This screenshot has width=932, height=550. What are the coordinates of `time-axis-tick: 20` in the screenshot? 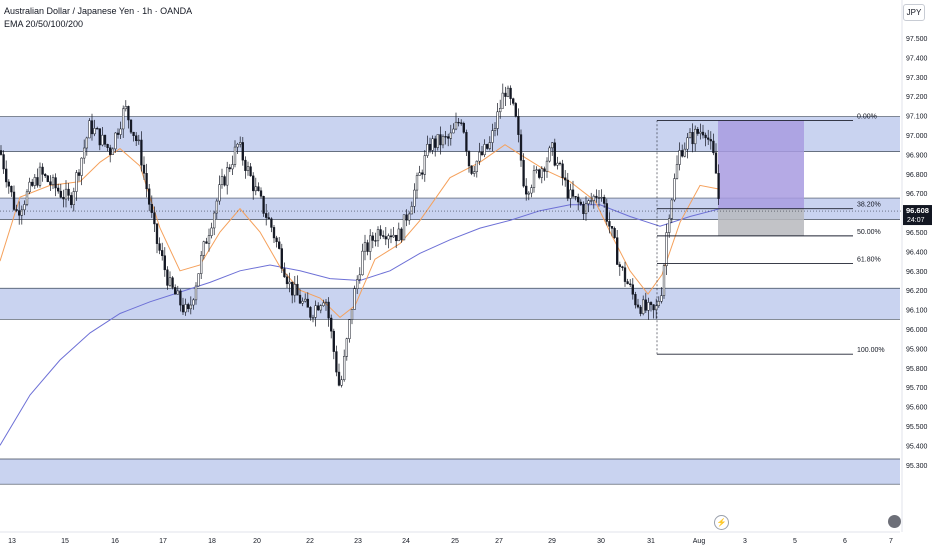 It's located at (257, 541).